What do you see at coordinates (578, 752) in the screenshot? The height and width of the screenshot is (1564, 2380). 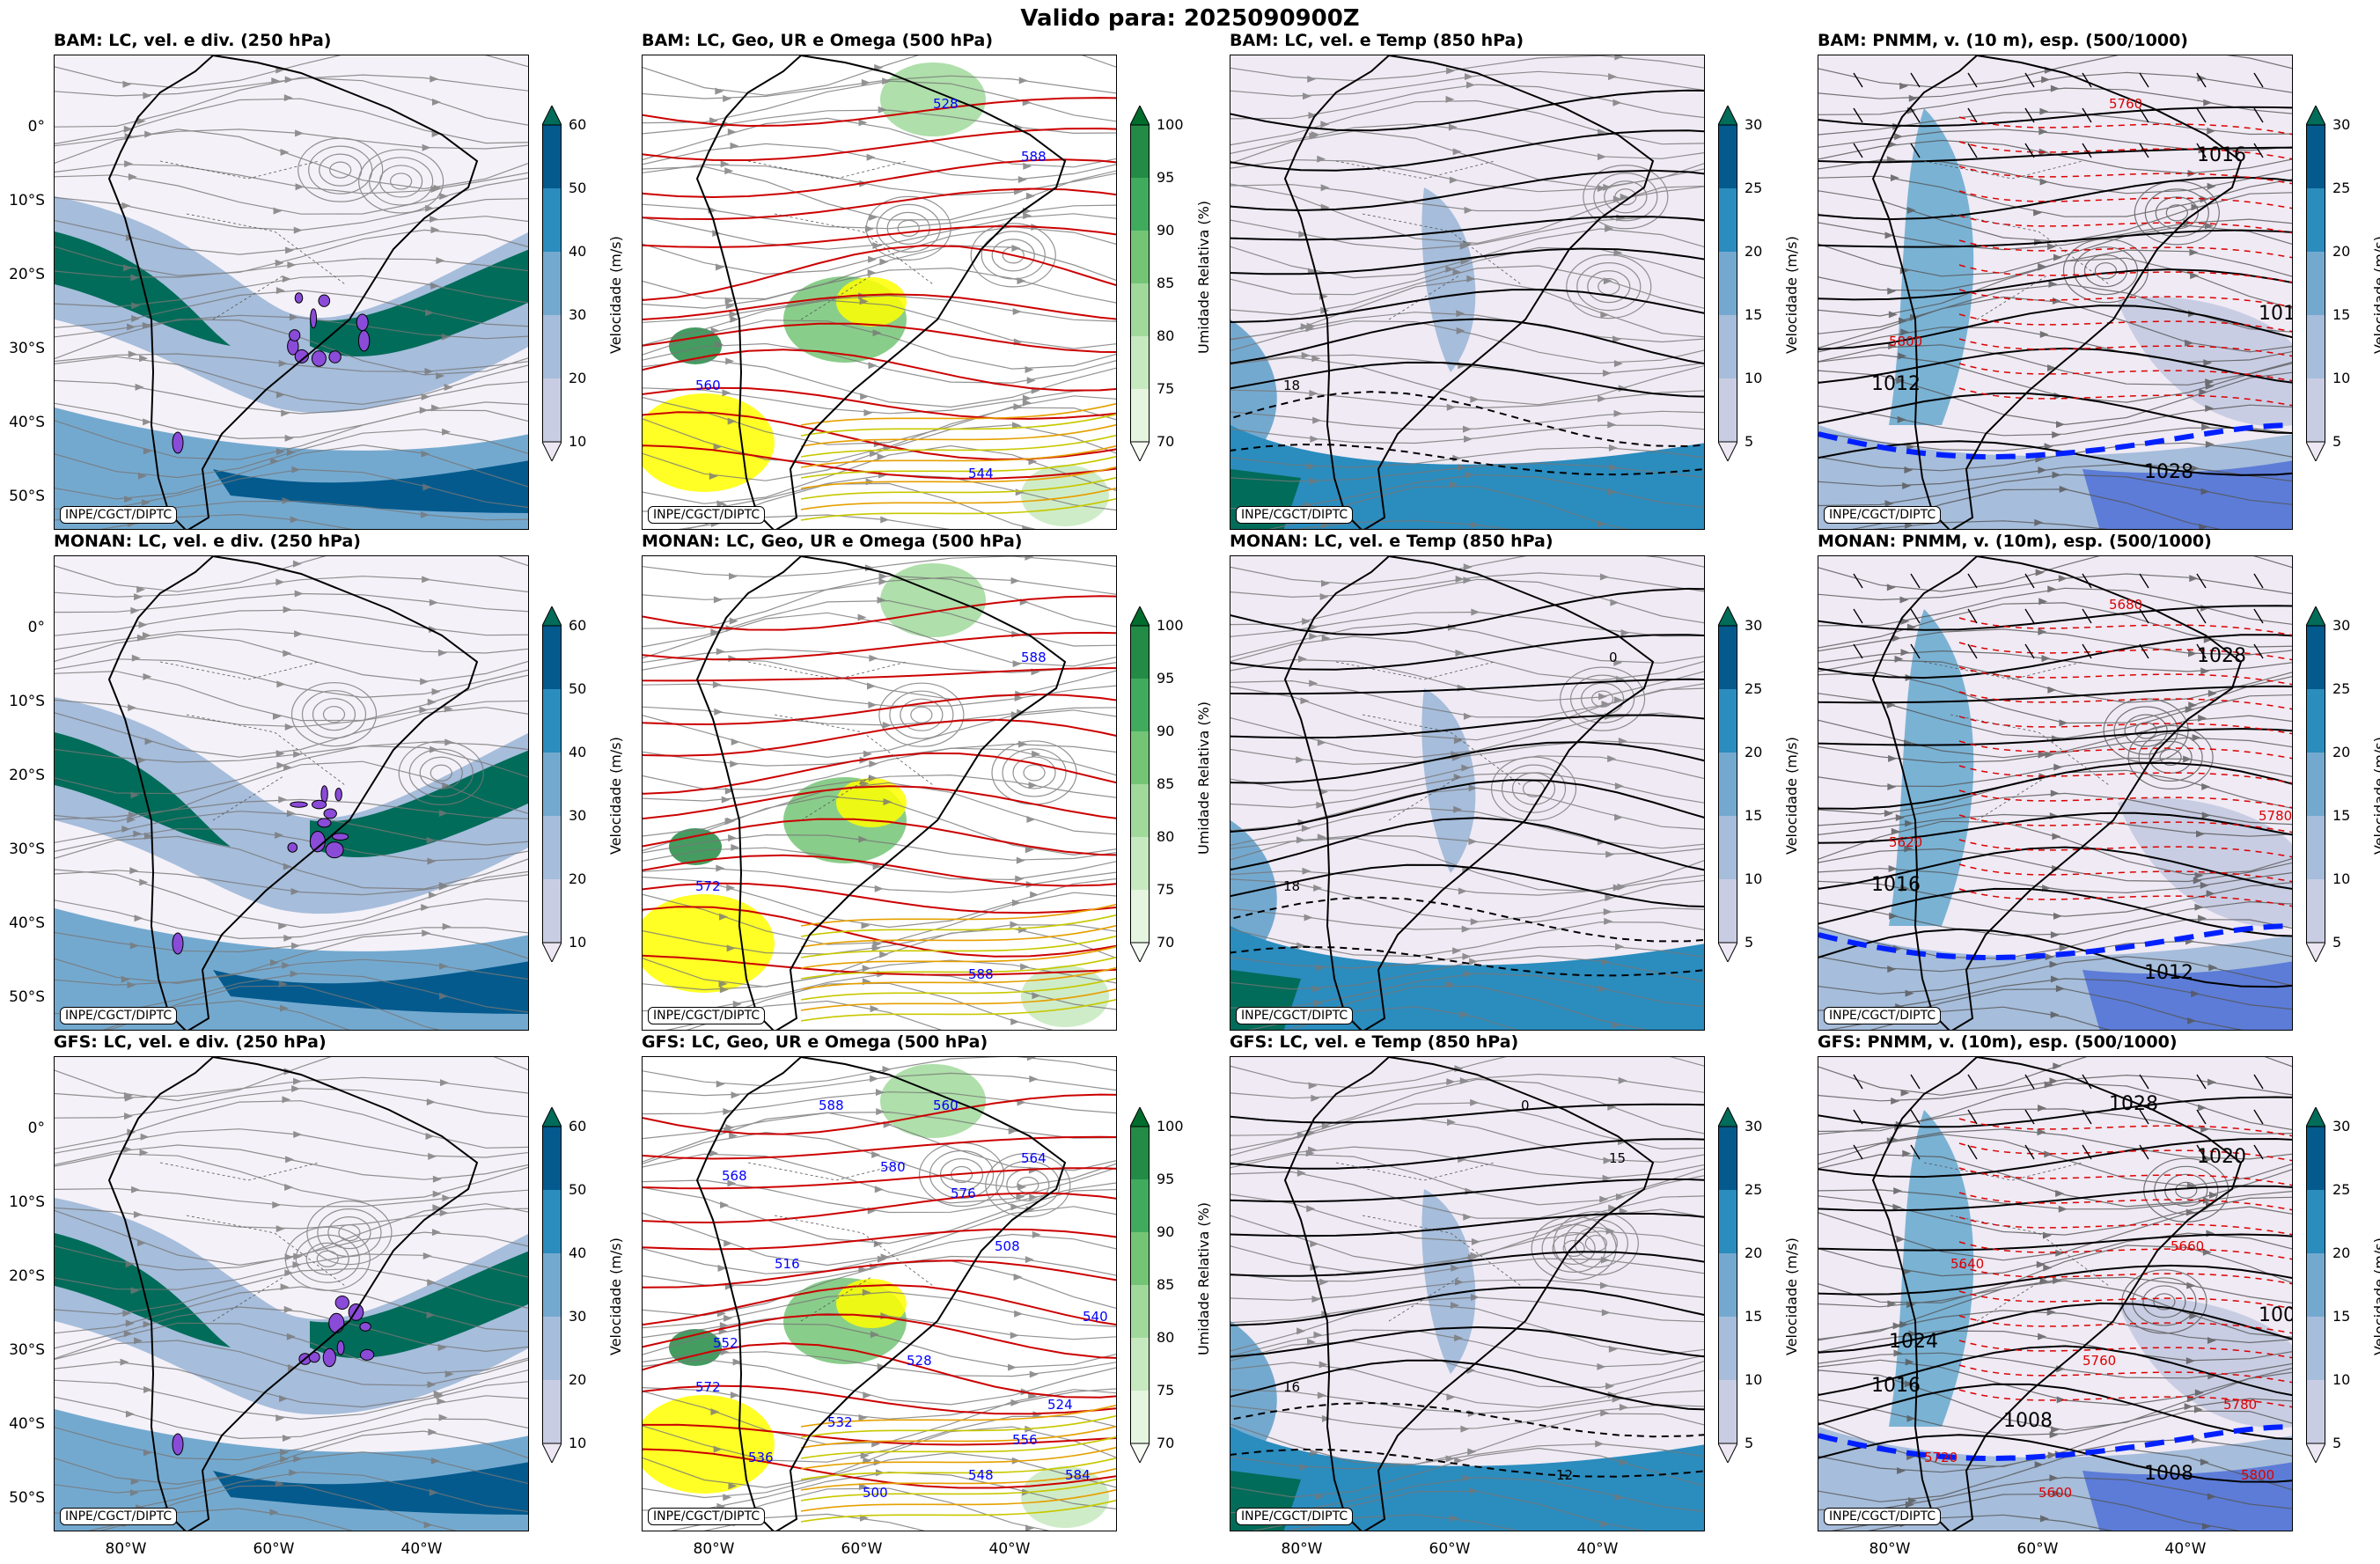 I see `colorbar-tick: 40` at bounding box center [578, 752].